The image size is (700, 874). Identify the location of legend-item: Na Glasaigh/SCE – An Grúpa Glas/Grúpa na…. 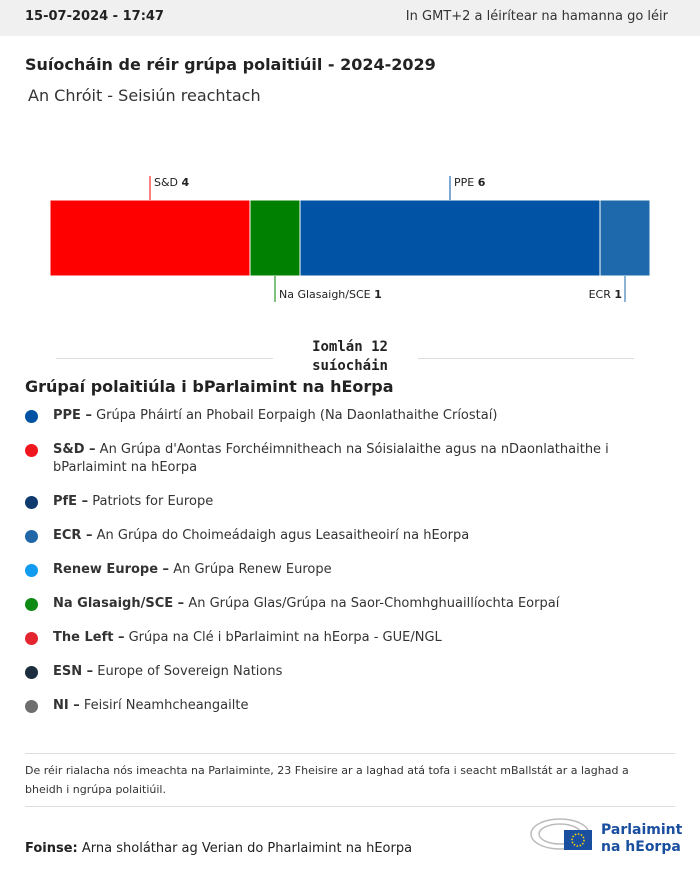
(347, 604).